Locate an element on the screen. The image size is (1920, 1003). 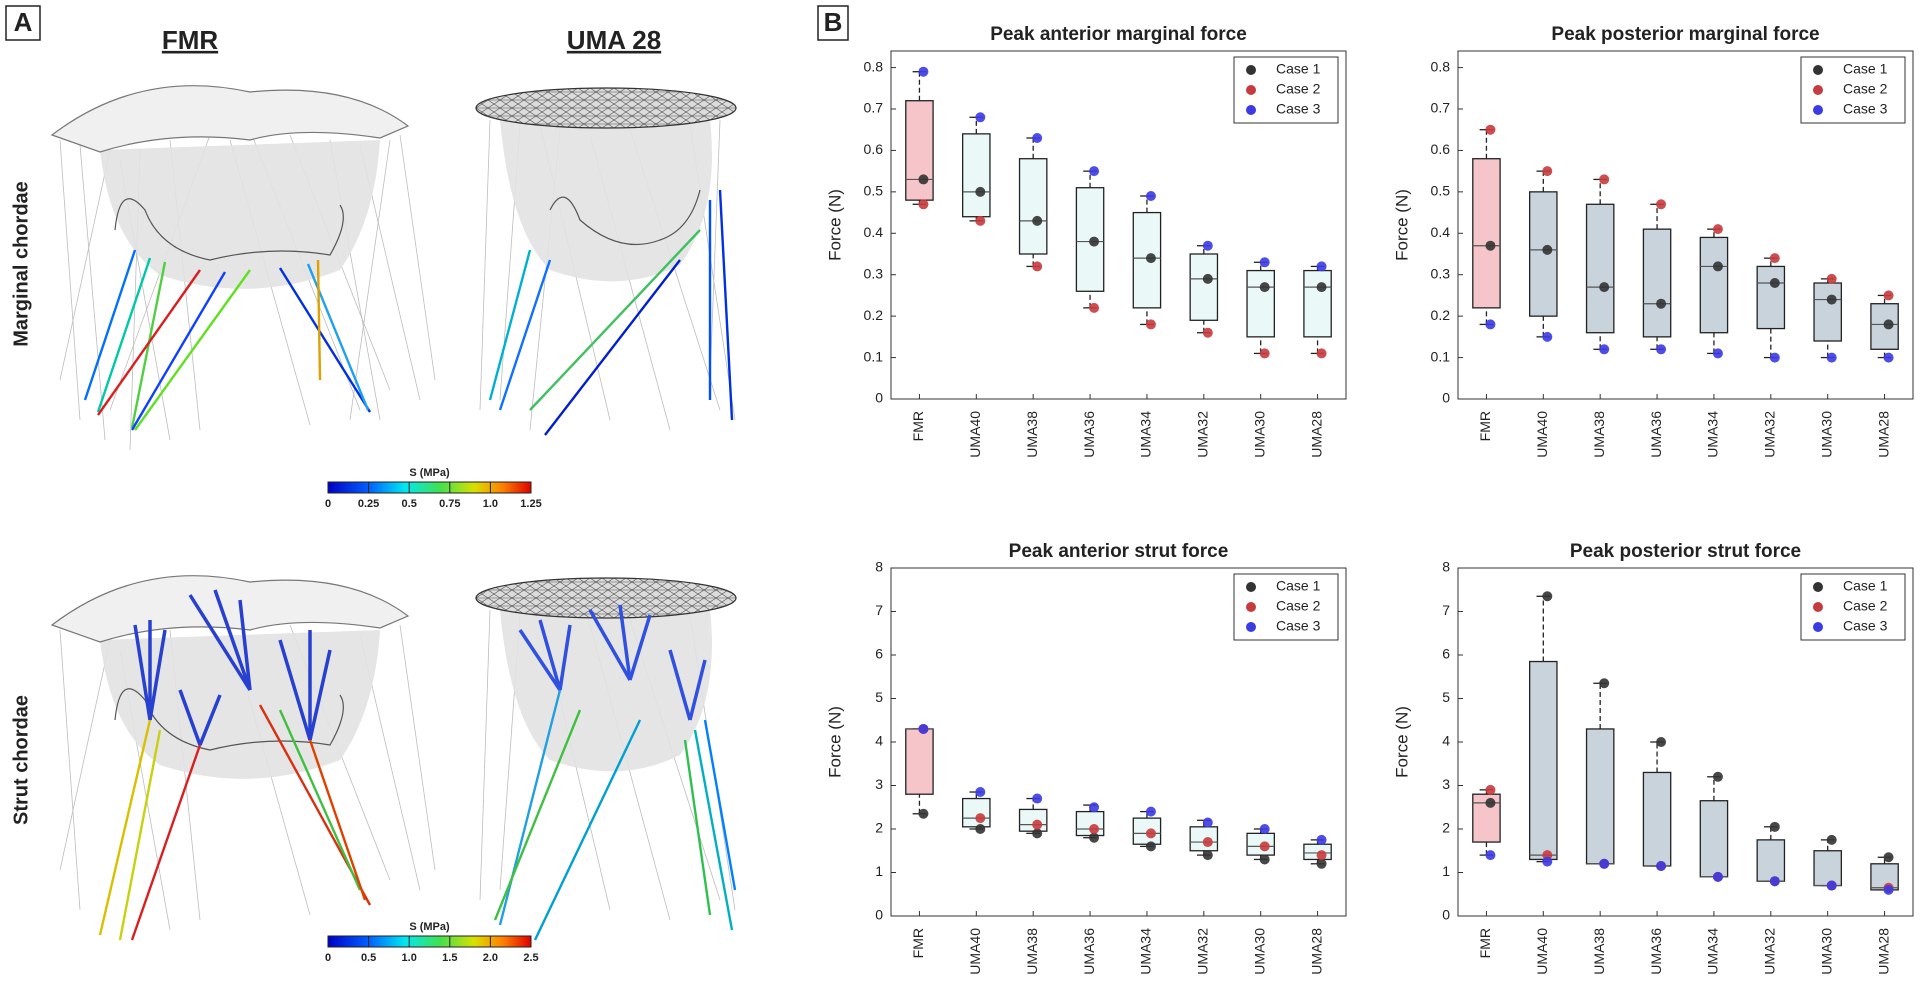
y-tick-label: 0.6 is located at coordinates (874, 149).